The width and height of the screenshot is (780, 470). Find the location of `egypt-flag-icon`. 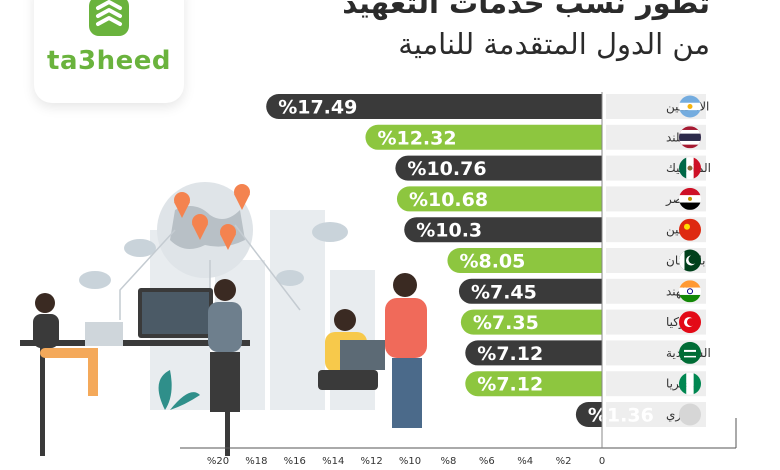

egypt-flag-icon is located at coordinates (690, 198).